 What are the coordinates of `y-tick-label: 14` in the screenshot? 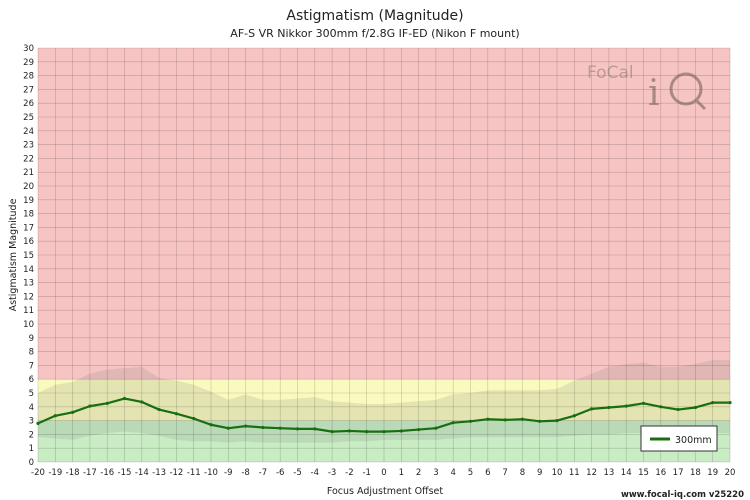 It's located at (28, 270).